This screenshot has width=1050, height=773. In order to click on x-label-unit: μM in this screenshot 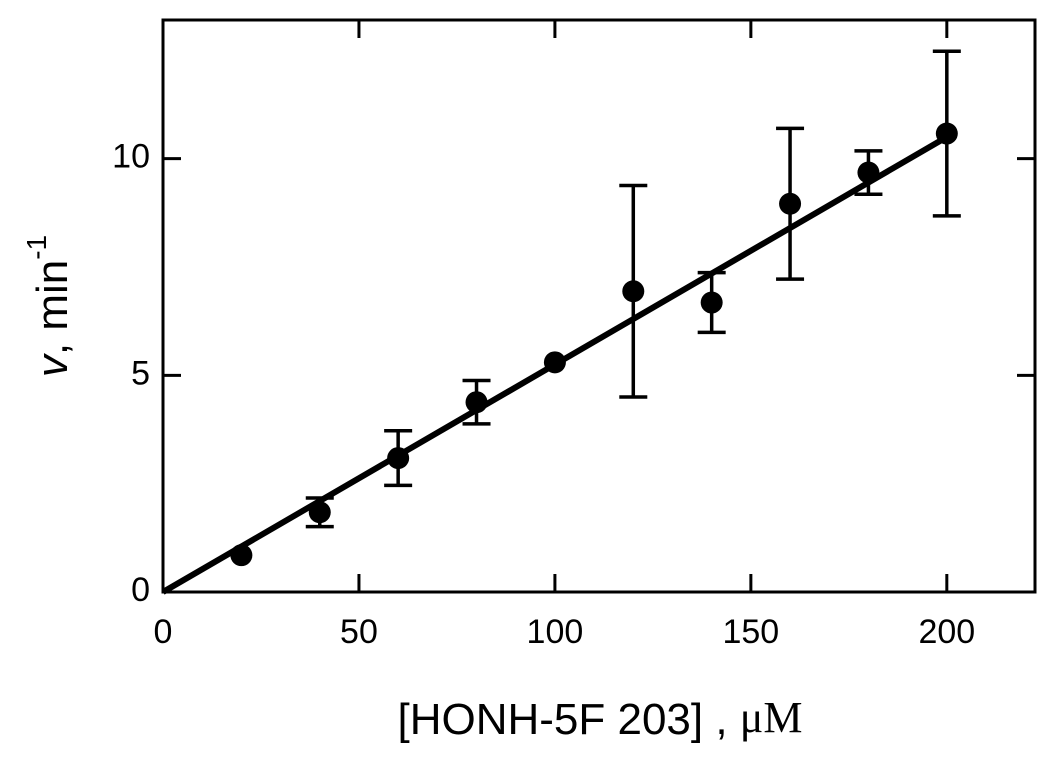, I will do `click(771, 717)`.